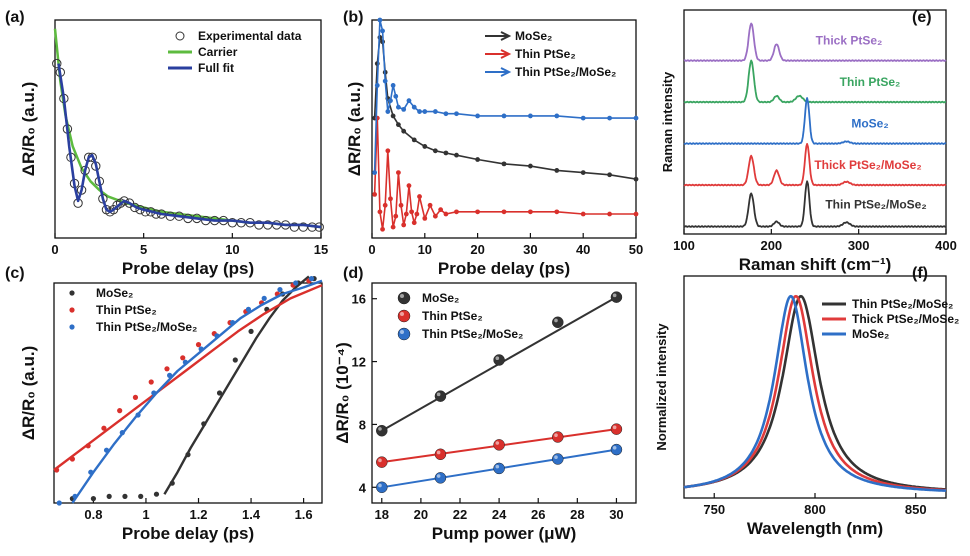  I want to click on legend-label: Thick PtSe₂/MoSe₂, so click(905, 319).